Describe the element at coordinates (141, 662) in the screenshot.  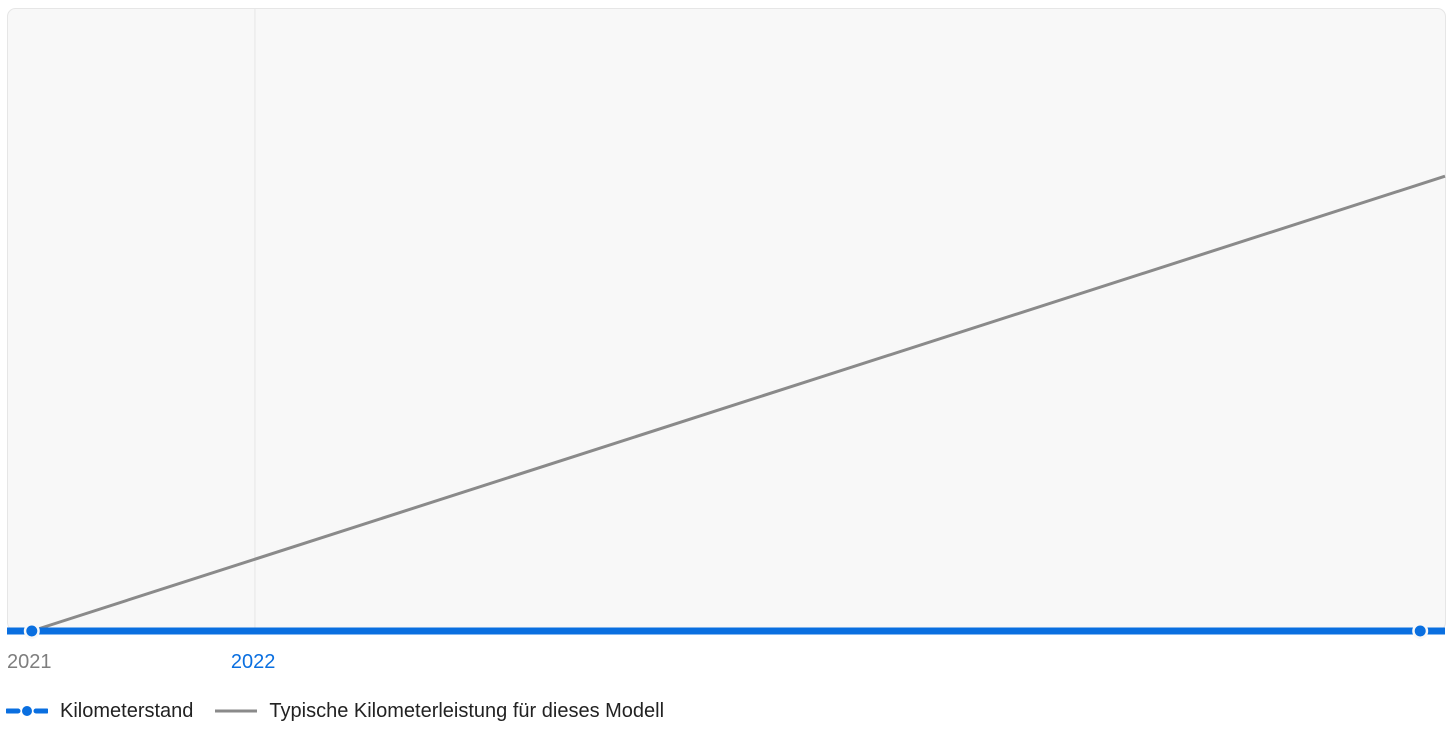
I see `tick-layer: 2021 2022` at that location.